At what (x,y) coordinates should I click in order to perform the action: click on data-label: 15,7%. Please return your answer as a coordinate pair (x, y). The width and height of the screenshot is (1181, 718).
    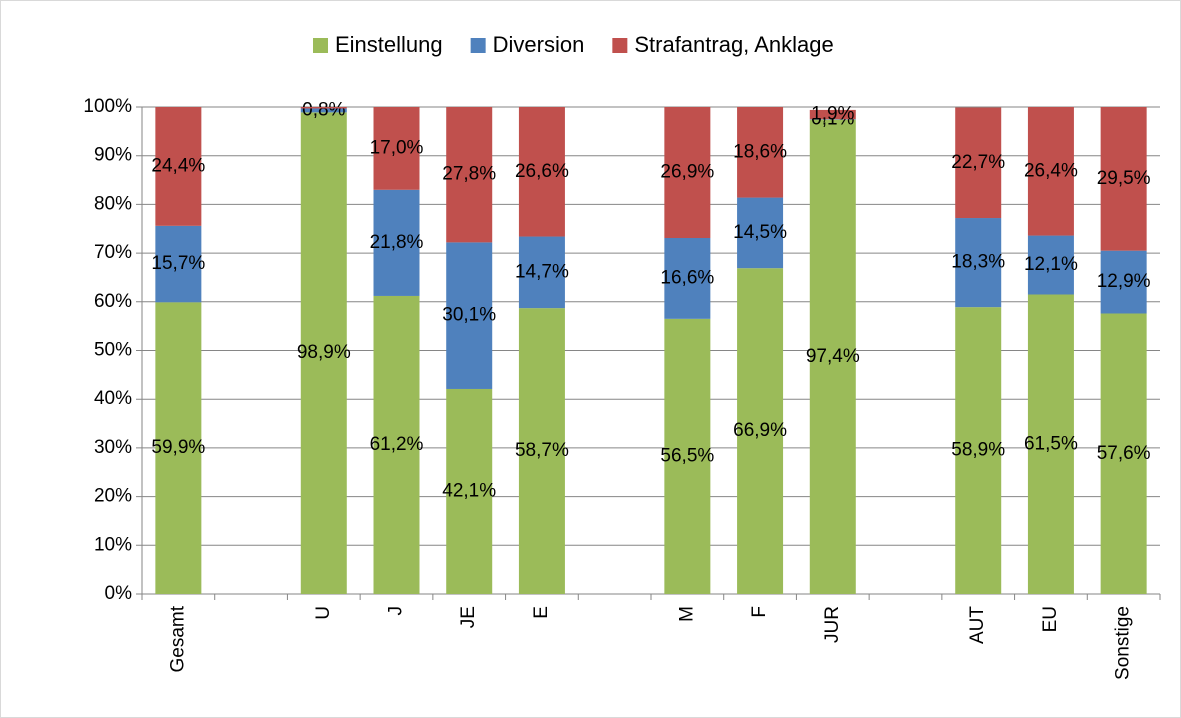
    Looking at the image, I should click on (178, 263).